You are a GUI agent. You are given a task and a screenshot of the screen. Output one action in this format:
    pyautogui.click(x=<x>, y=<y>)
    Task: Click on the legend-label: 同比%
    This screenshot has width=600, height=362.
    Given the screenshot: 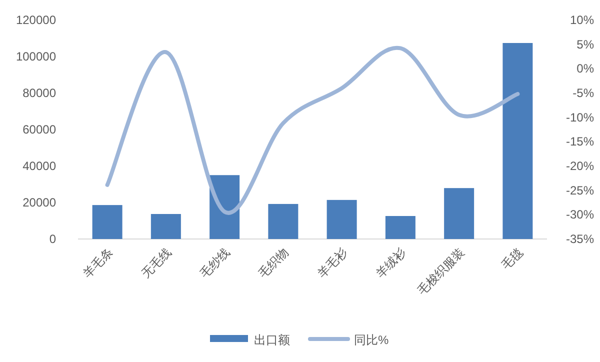 What is the action you would take?
    pyautogui.click(x=371, y=340)
    